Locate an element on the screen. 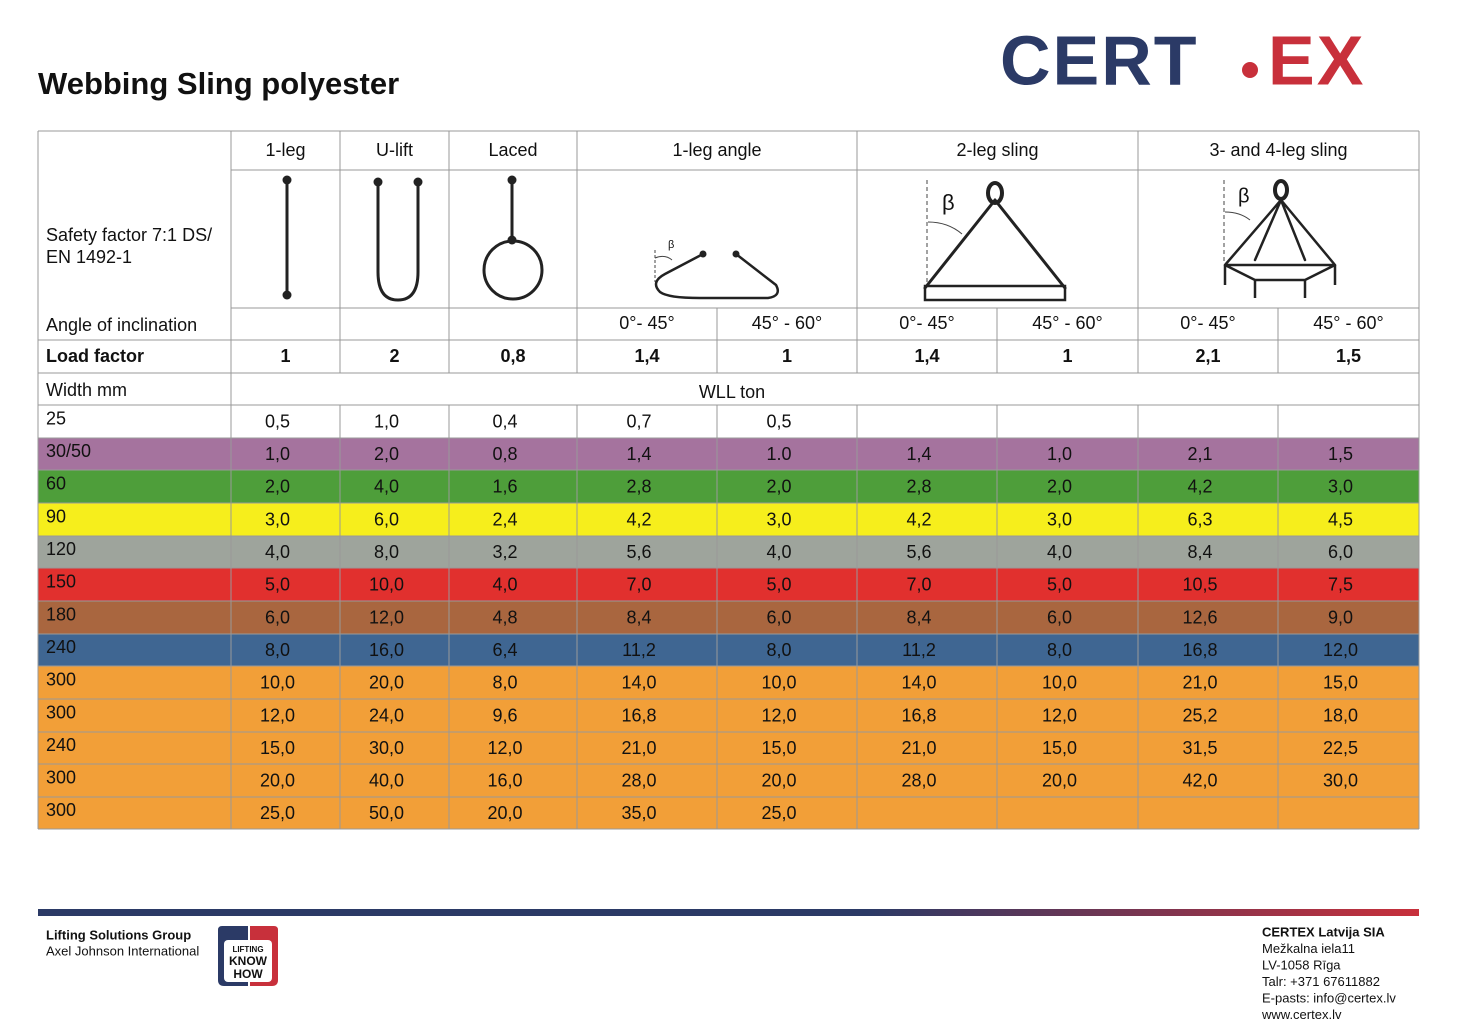  wll-cell: 25,2 is located at coordinates (1199, 715).